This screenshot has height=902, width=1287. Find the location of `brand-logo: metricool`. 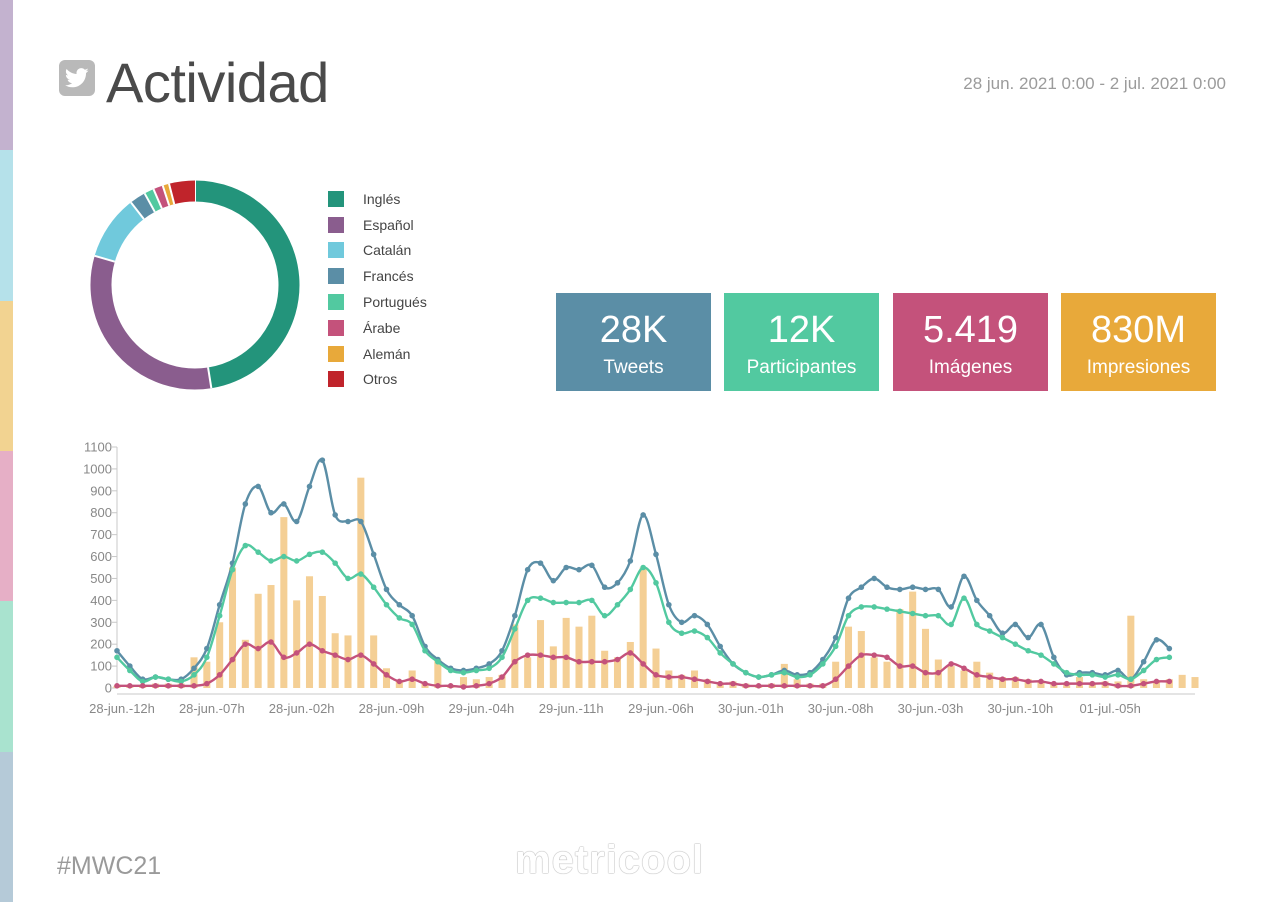

brand-logo: metricool is located at coordinates (610, 860).